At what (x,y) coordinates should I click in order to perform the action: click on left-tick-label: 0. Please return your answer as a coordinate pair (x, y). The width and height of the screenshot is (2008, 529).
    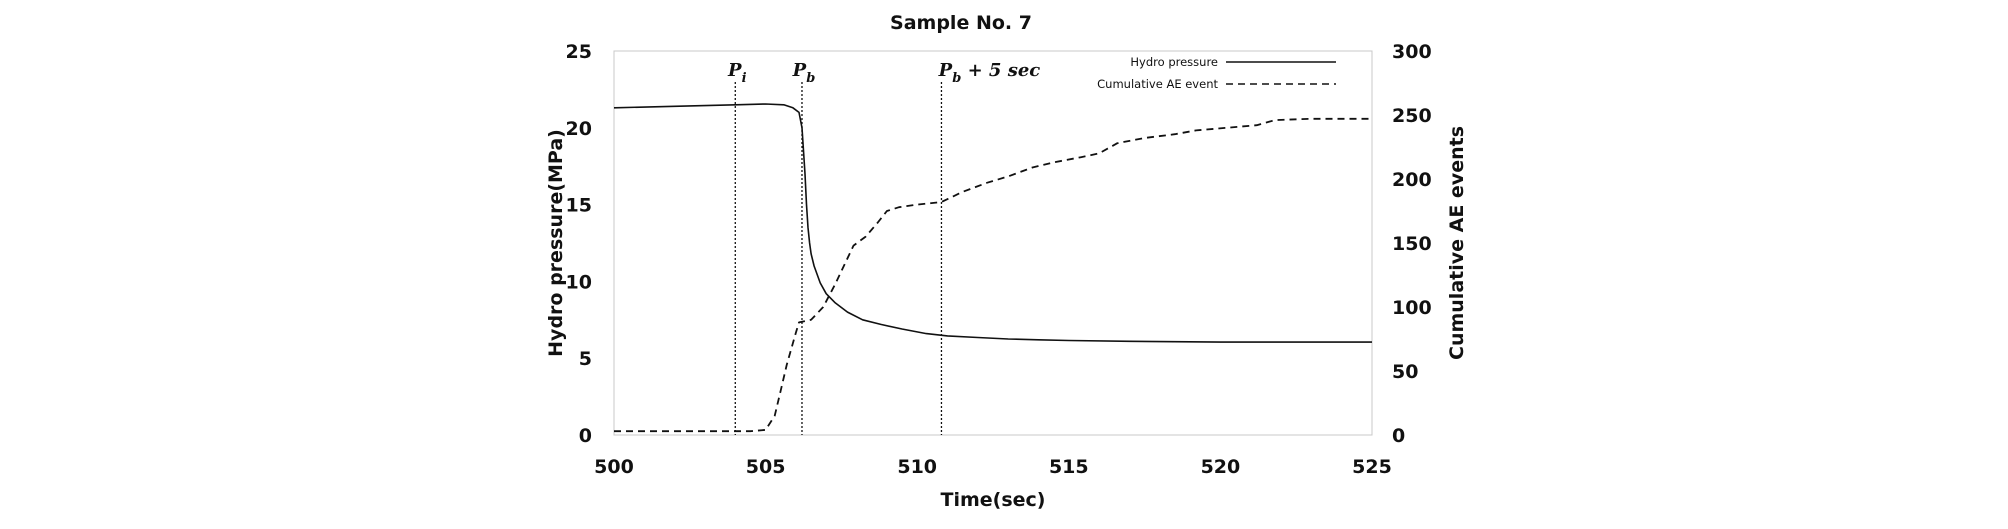
    Looking at the image, I should click on (585, 436).